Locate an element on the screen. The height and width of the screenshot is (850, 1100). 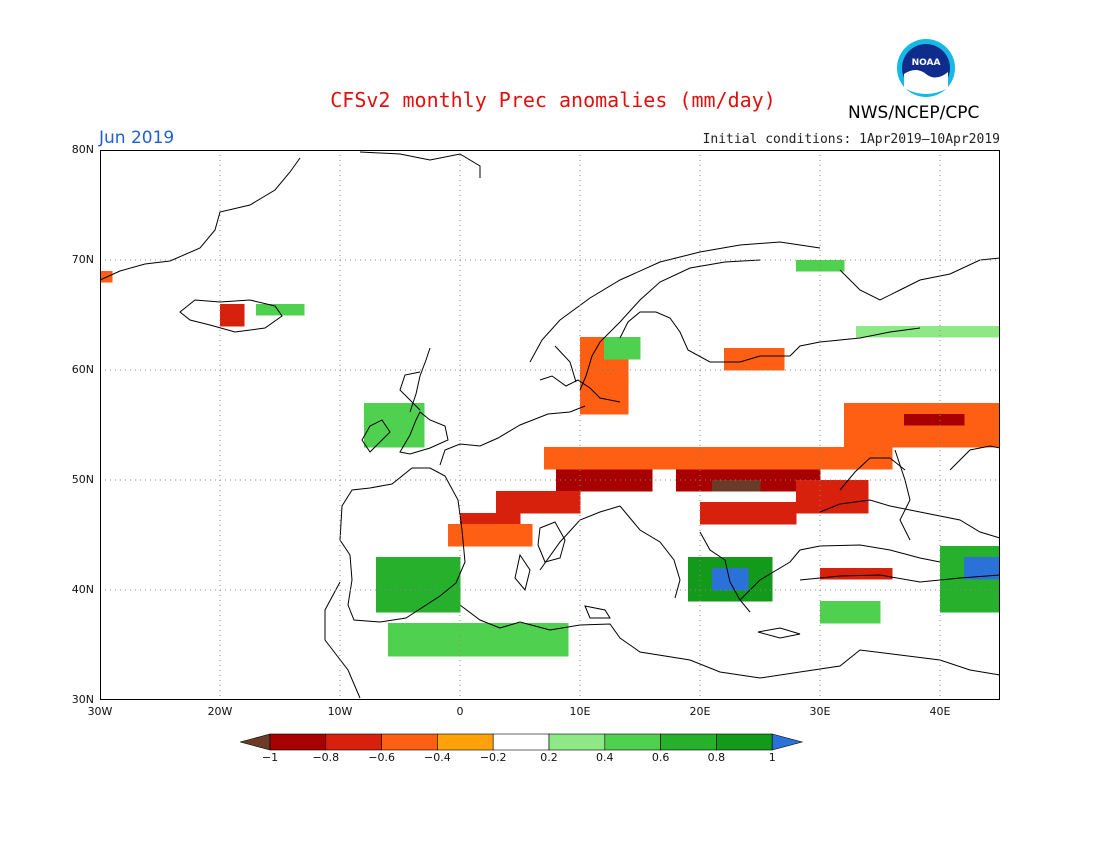
latitude-label: 60N is located at coordinates (82, 369).